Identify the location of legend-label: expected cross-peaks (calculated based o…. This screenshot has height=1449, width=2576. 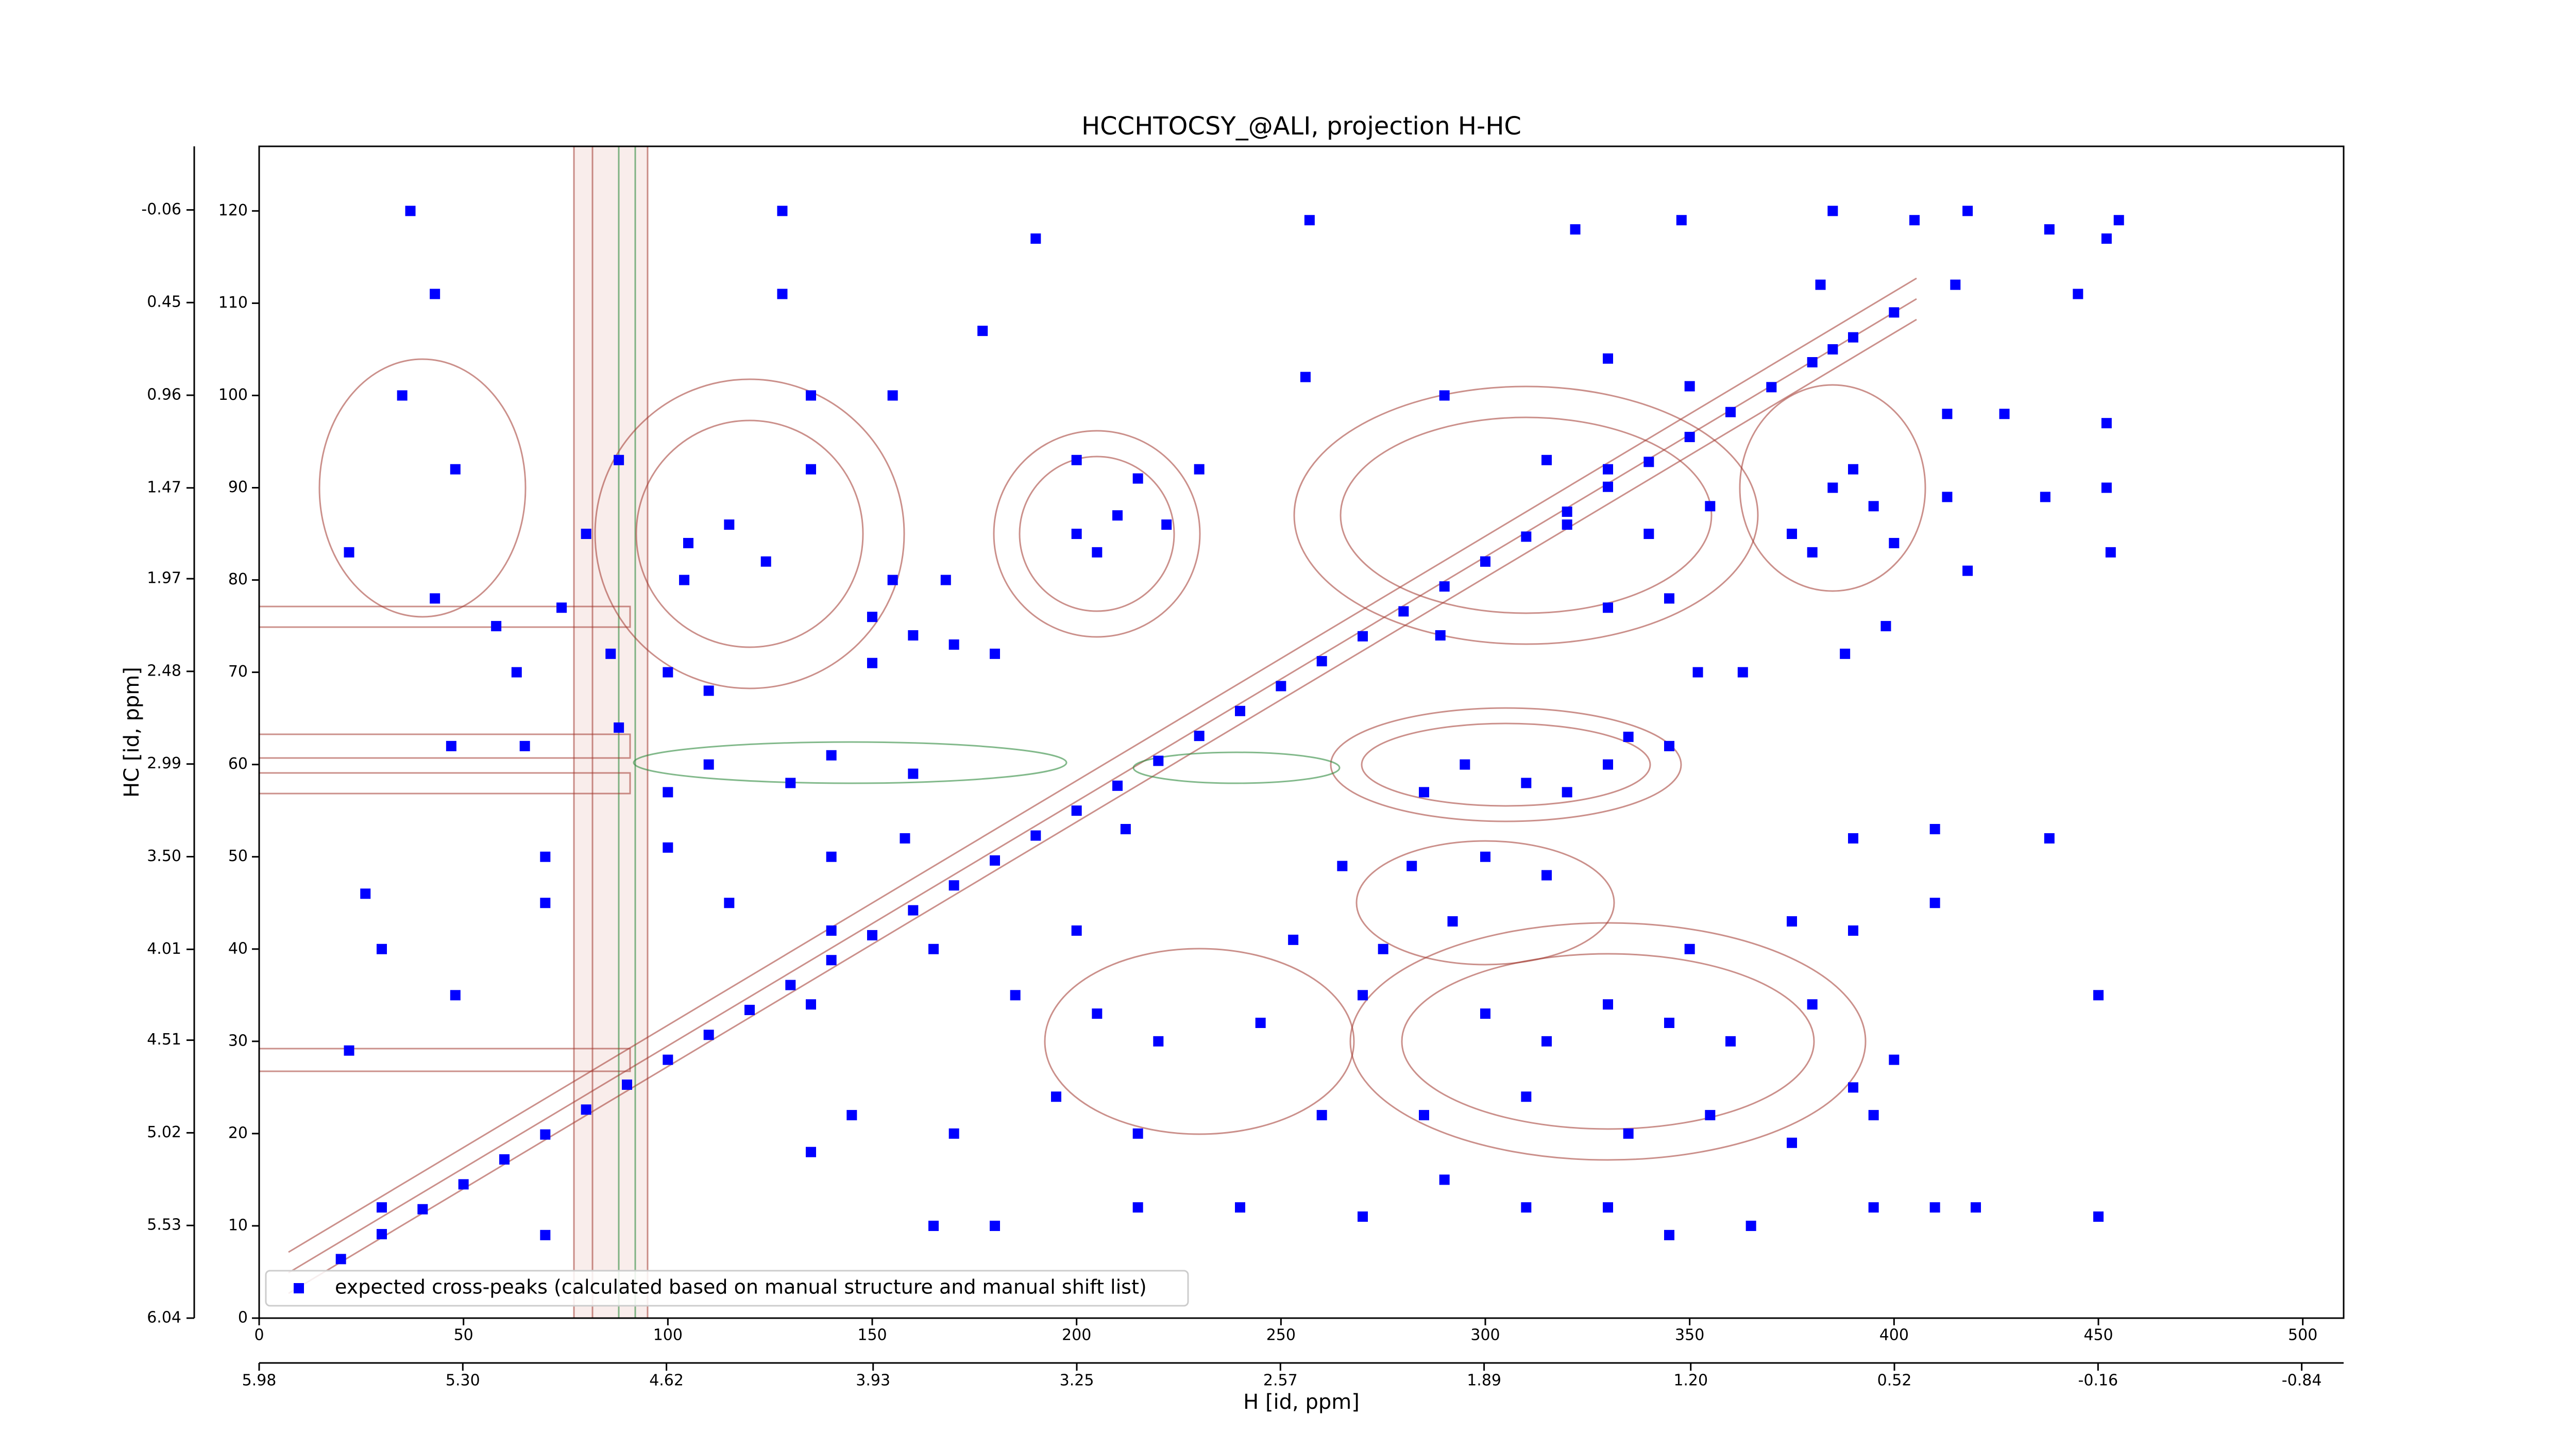
(741, 1287).